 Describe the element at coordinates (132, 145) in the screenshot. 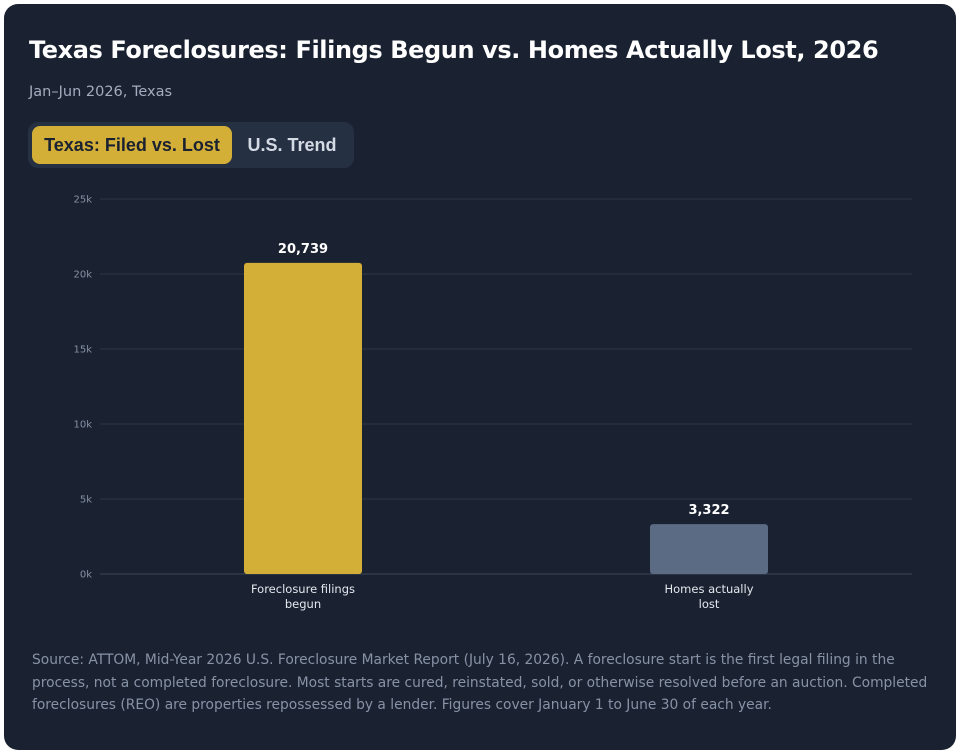

I see `tab-texas-filed-vs-lost: Texas: Filed vs. Lost` at that location.